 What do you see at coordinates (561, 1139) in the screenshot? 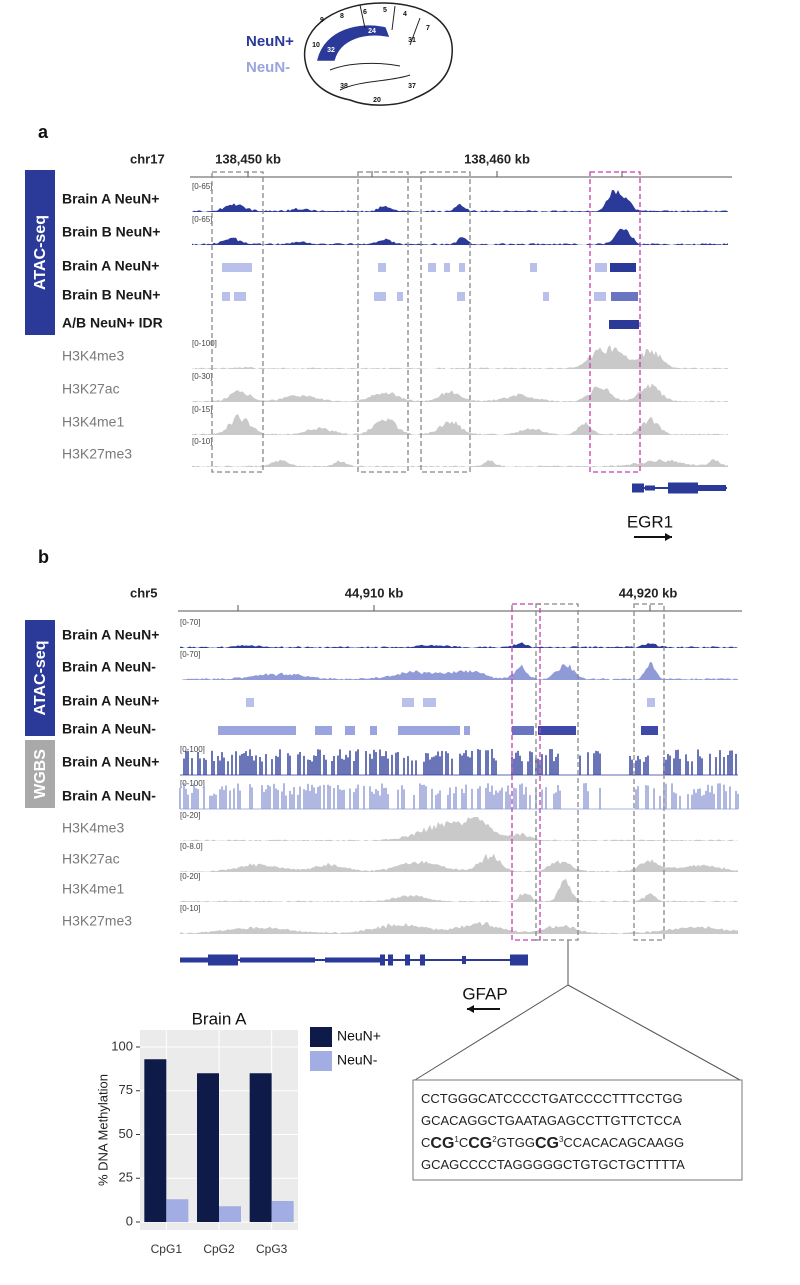
I see `sequence-segment: 3` at bounding box center [561, 1139].